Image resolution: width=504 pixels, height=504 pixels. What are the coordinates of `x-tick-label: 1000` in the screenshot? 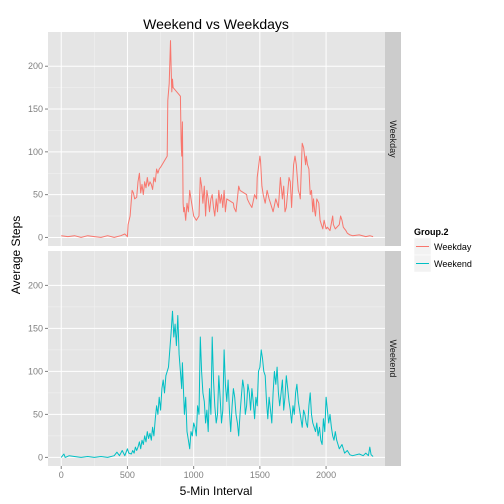 It's located at (194, 475).